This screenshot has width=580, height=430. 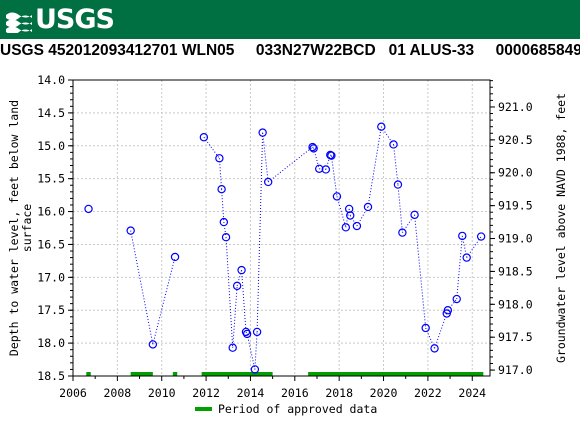 What do you see at coordinates (339, 393) in the screenshot?
I see `x-tick-label: 2018` at bounding box center [339, 393].